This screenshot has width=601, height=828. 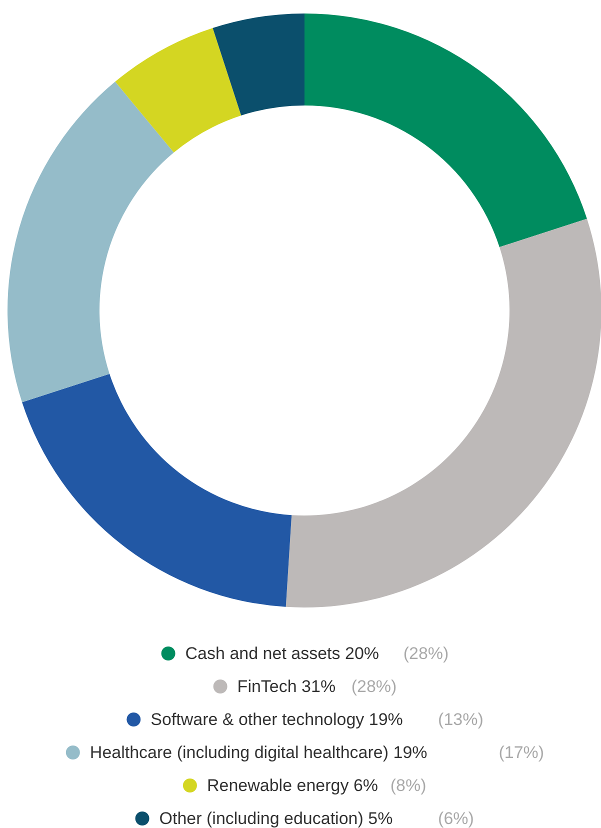 What do you see at coordinates (292, 785) in the screenshot?
I see `legend-label: Renewable energy 6%` at bounding box center [292, 785].